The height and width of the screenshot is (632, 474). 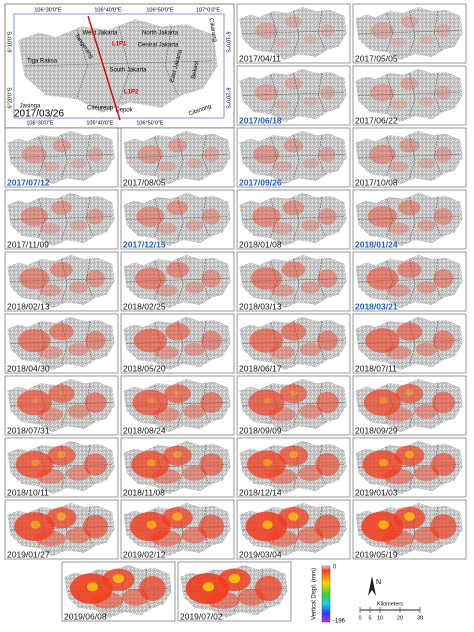 What do you see at coordinates (144, 368) in the screenshot?
I see `panel-date: 2018/05/20` at bounding box center [144, 368].